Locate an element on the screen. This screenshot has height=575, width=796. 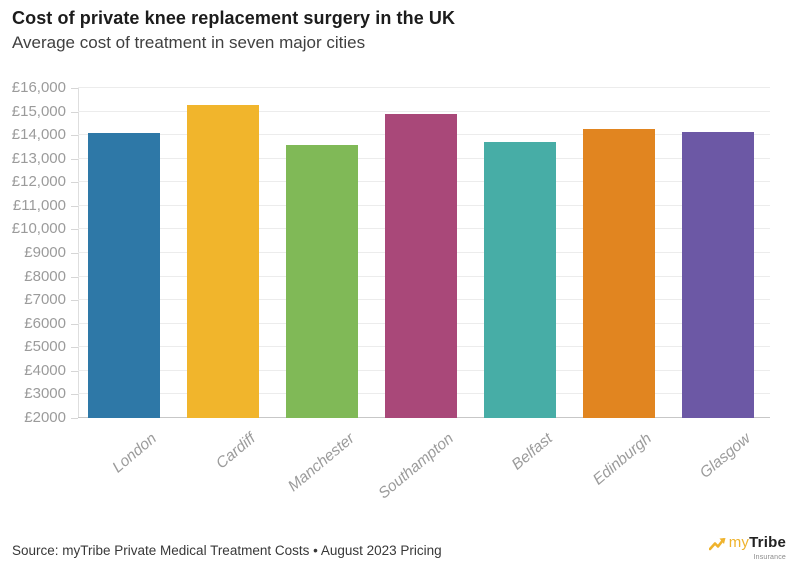
bar-glasgow is located at coordinates (718, 274).